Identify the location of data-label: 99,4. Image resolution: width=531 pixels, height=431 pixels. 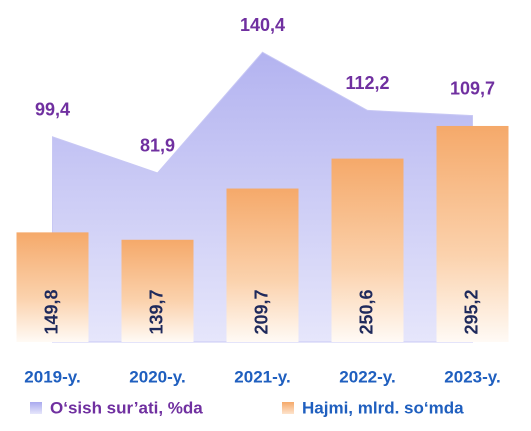
(52, 110).